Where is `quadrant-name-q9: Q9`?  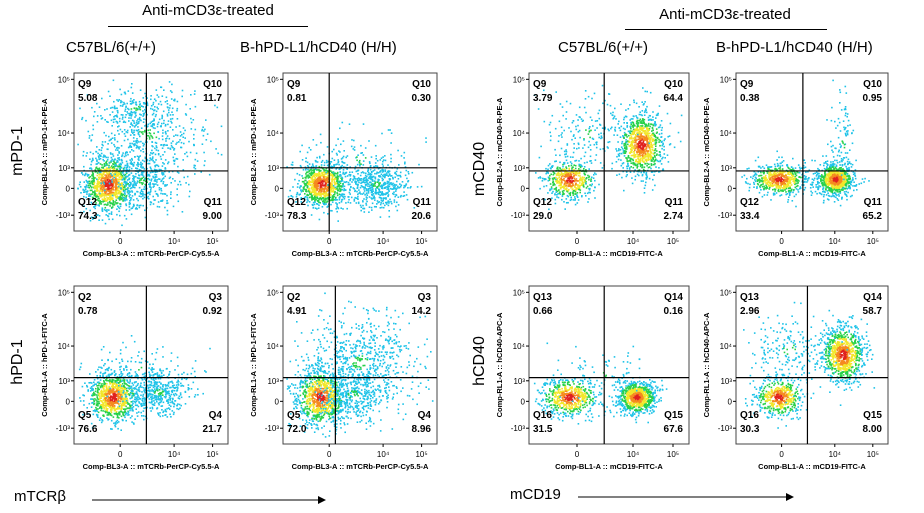
quadrant-name-q9: Q9 is located at coordinates (294, 84).